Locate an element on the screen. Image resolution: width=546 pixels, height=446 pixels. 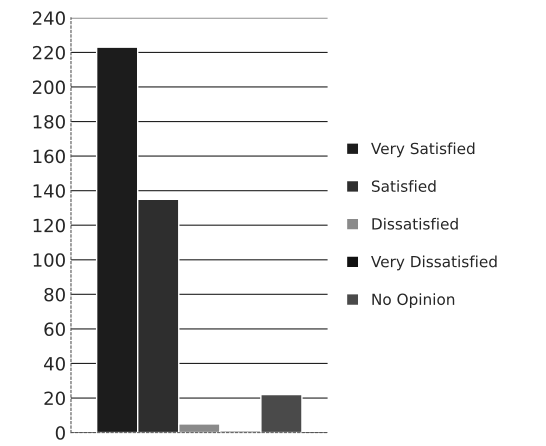
y-tick-label: 180 is located at coordinates (49, 121).